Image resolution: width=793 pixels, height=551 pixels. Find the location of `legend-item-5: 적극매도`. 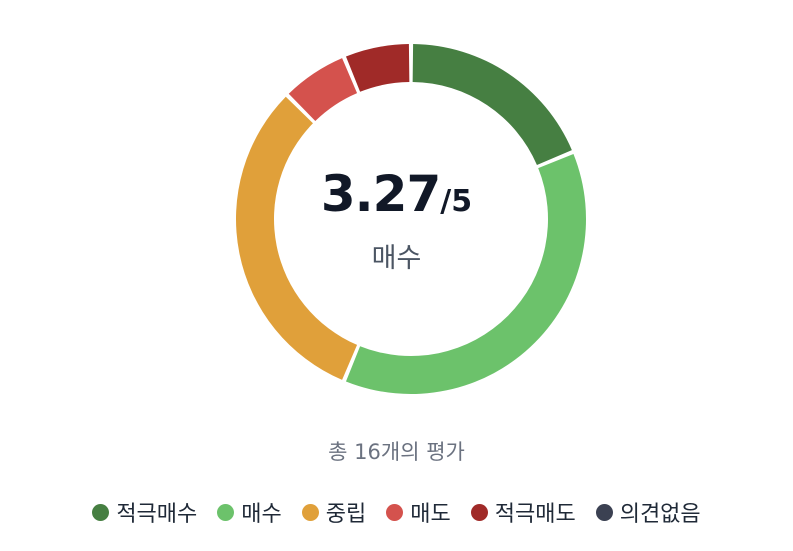

legend-item-5: 적극매도 is located at coordinates (523, 512).